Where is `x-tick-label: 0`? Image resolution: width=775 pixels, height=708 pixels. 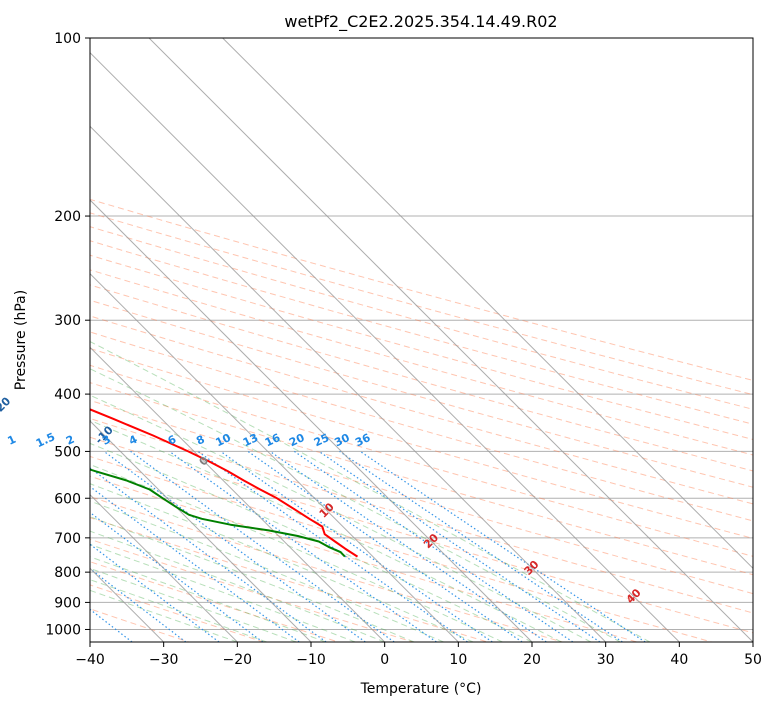
x-tick-label: 0 is located at coordinates (384, 660).